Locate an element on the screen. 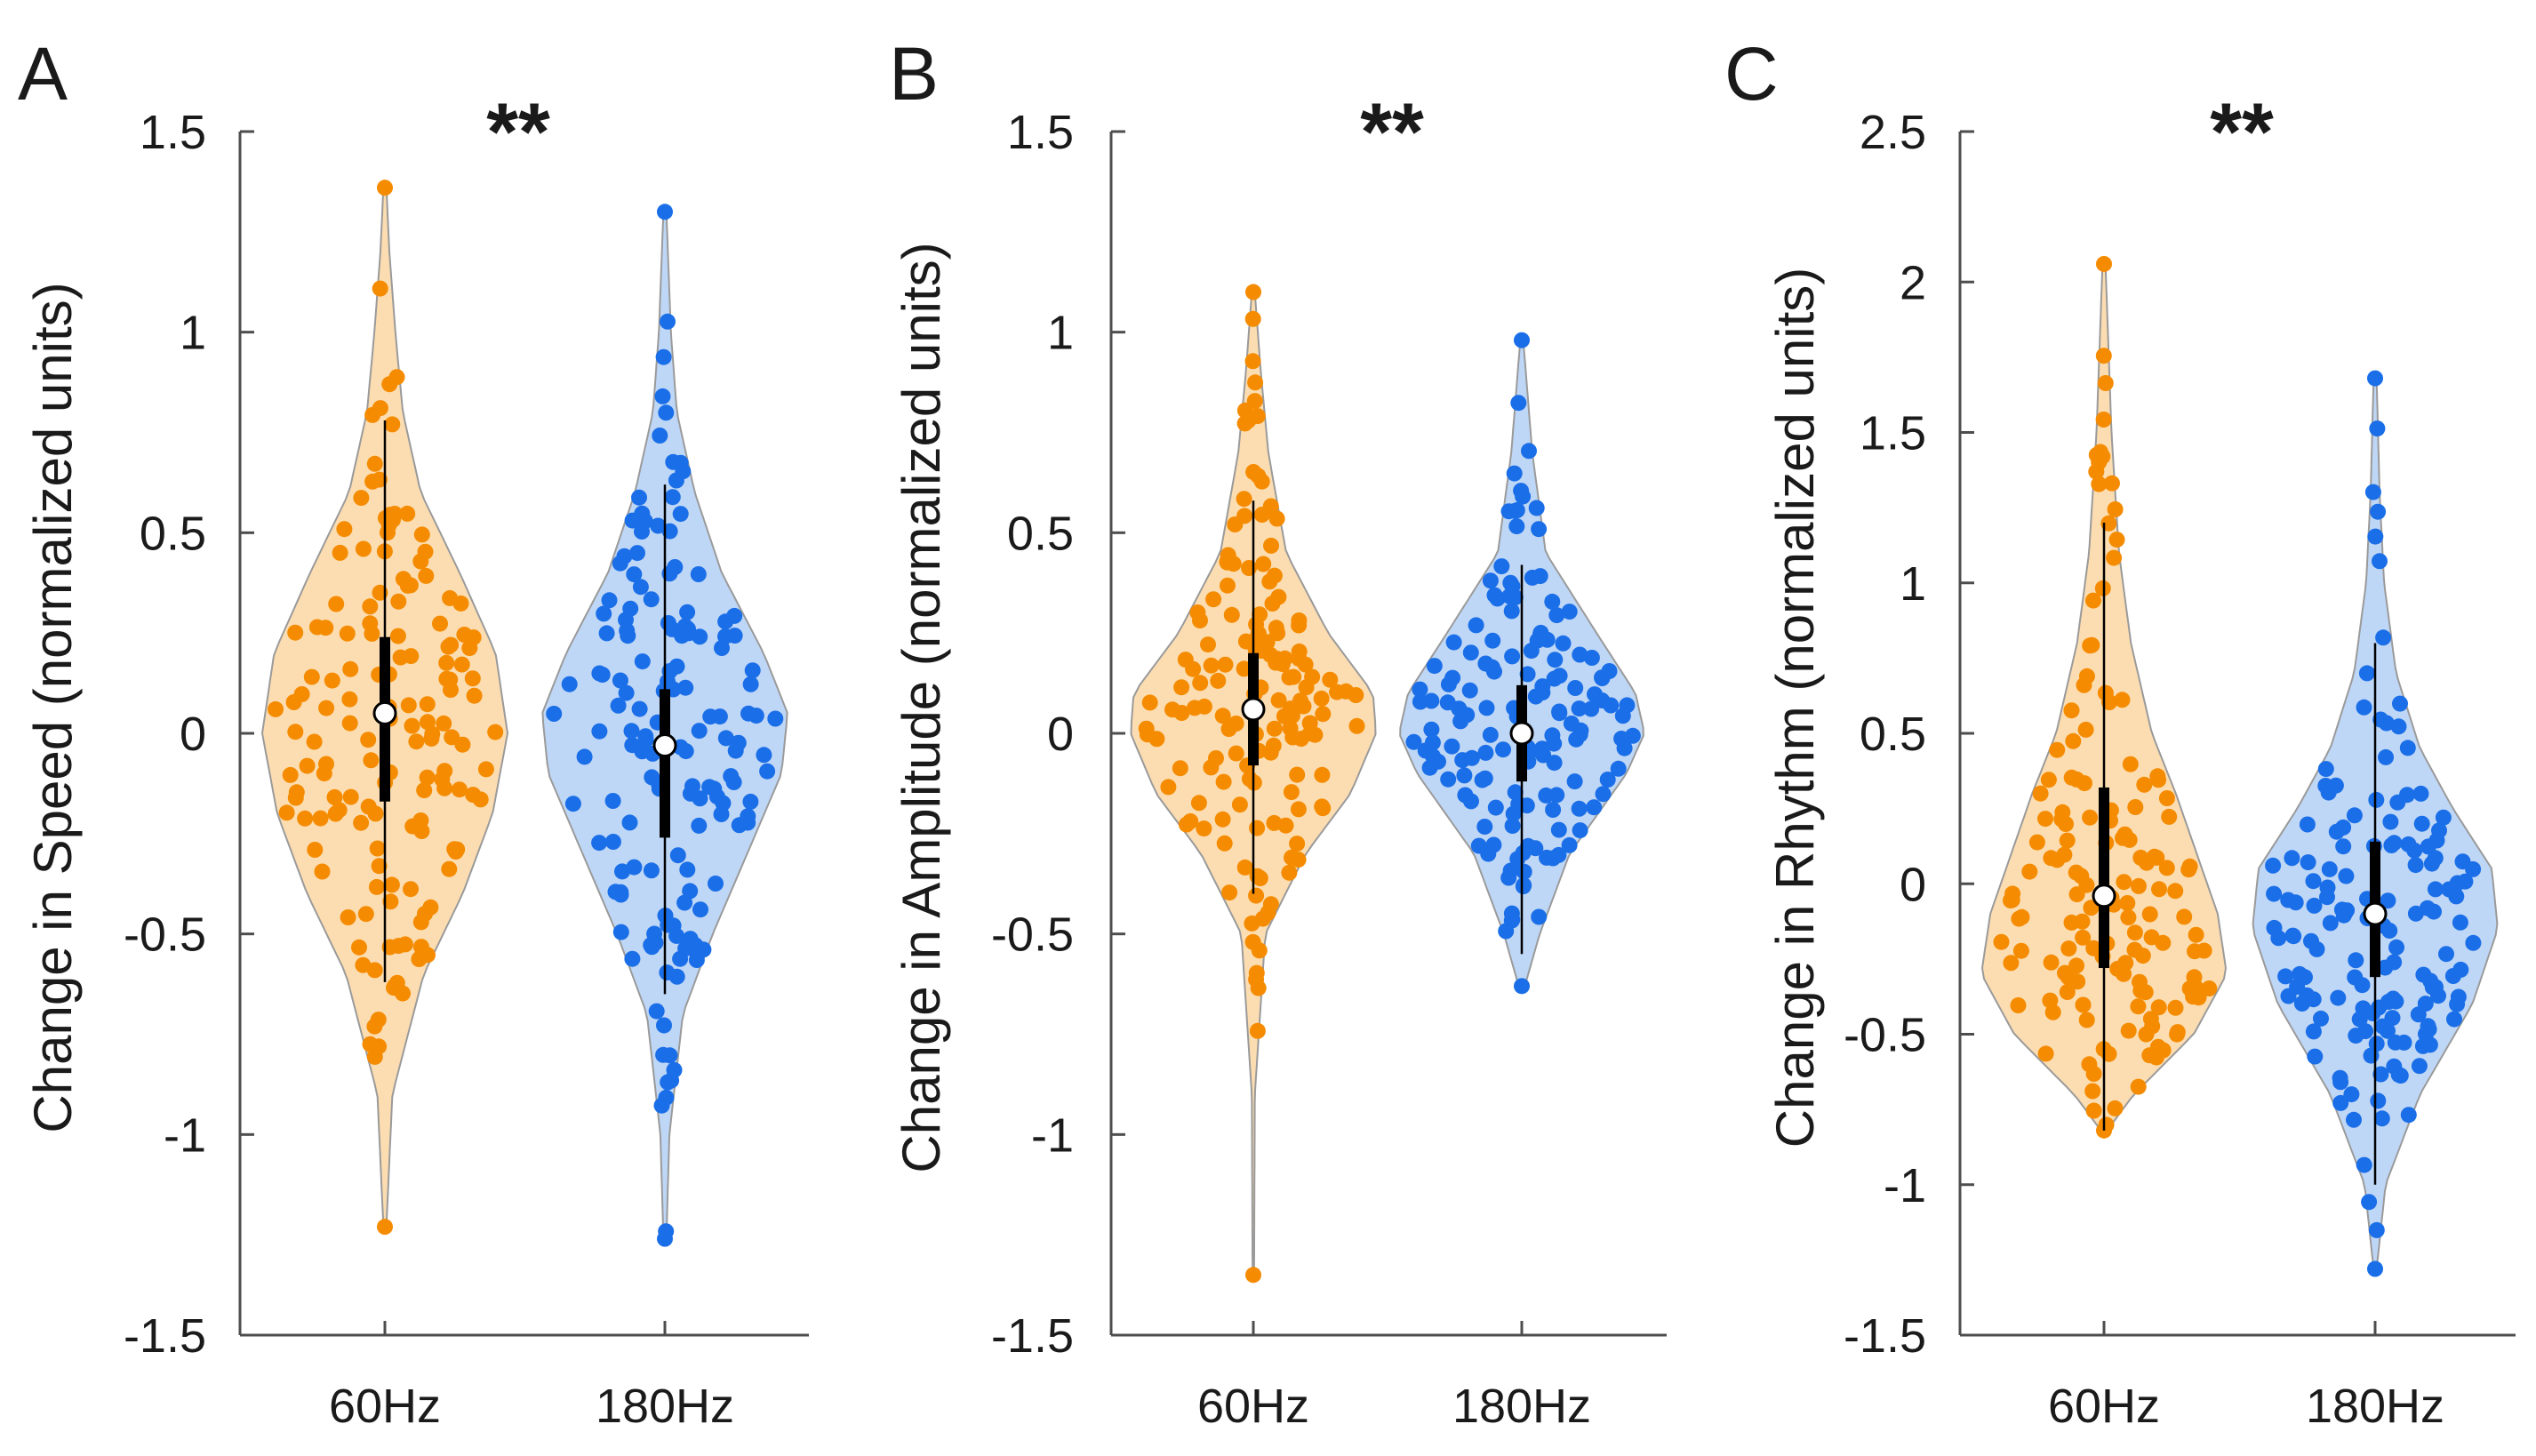 This screenshot has width=2536, height=1456. x-tick-label: 60Hz is located at coordinates (385, 1406).